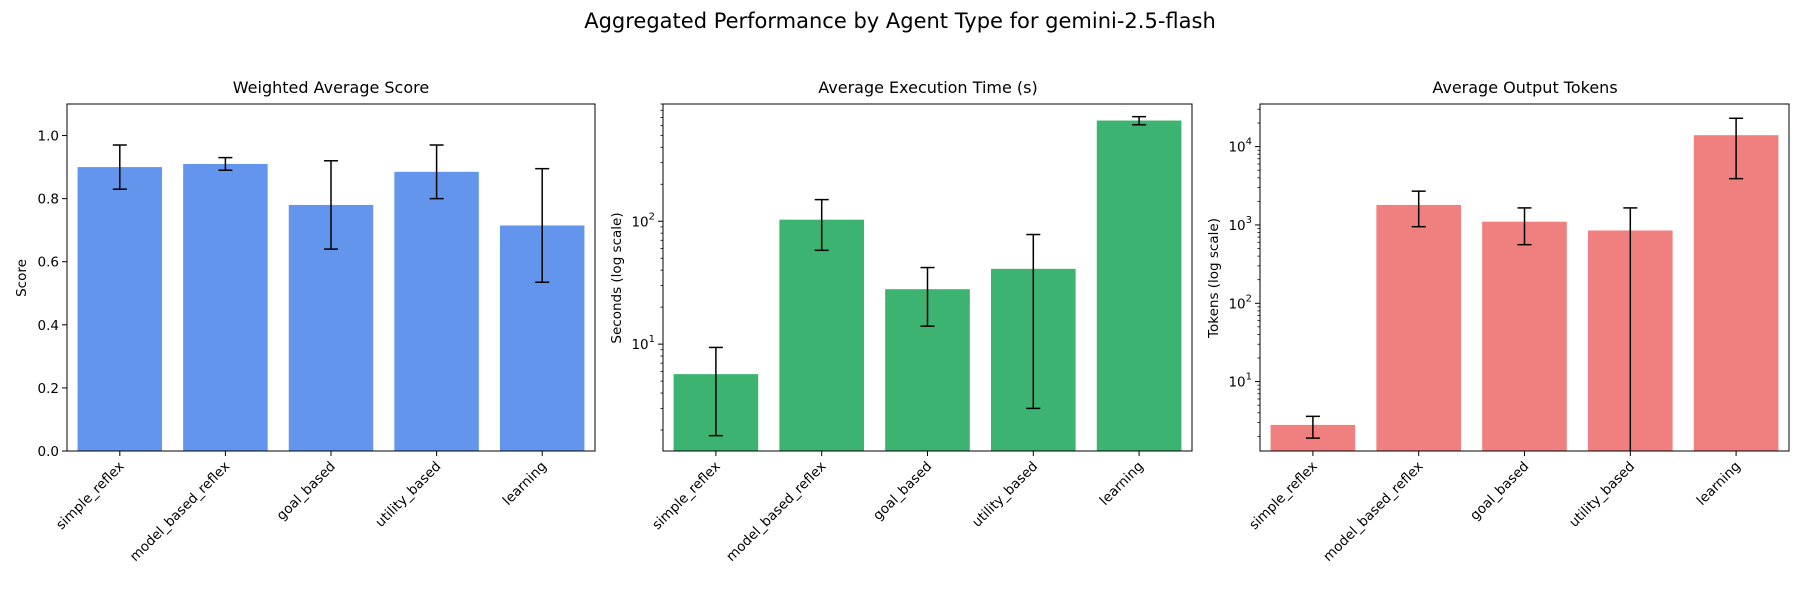  What do you see at coordinates (1524, 87) in the screenshot?
I see `panel-title: Average Output Tokens` at bounding box center [1524, 87].